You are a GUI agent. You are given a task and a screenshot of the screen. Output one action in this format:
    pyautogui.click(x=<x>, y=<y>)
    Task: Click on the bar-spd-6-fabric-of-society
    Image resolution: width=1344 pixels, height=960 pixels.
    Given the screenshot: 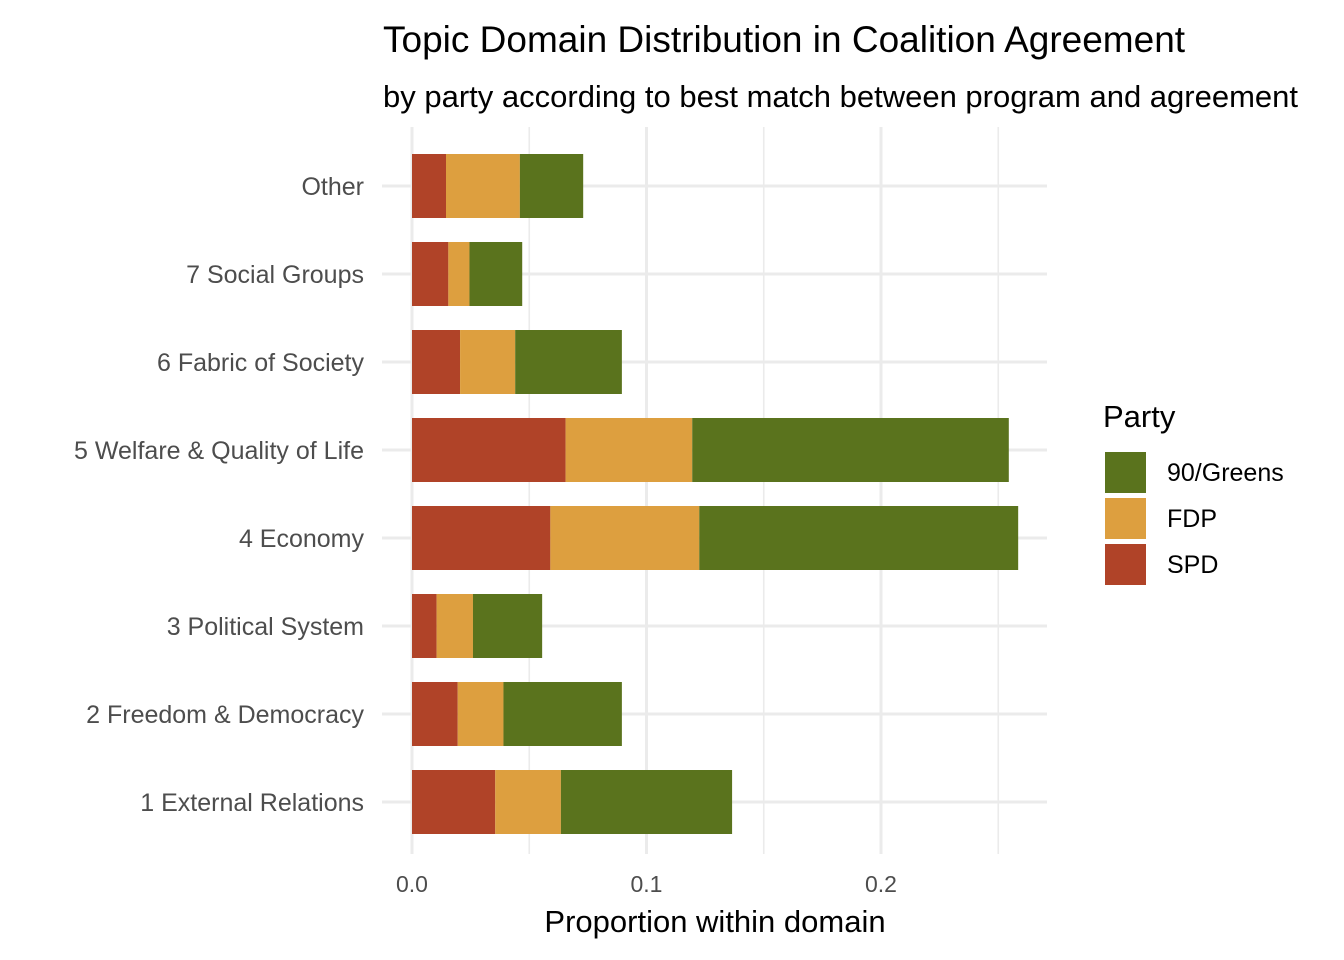 What is the action you would take?
    pyautogui.click(x=436, y=362)
    